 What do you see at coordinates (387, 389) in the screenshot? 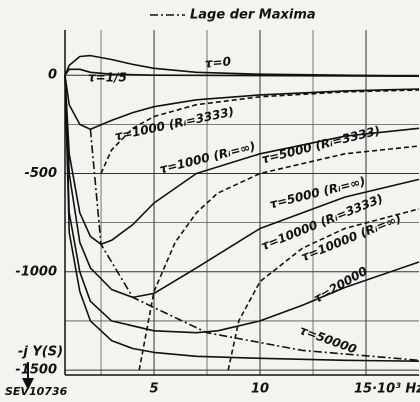
I see `x-tick-label: 15·10³ Hz` at bounding box center [387, 389].